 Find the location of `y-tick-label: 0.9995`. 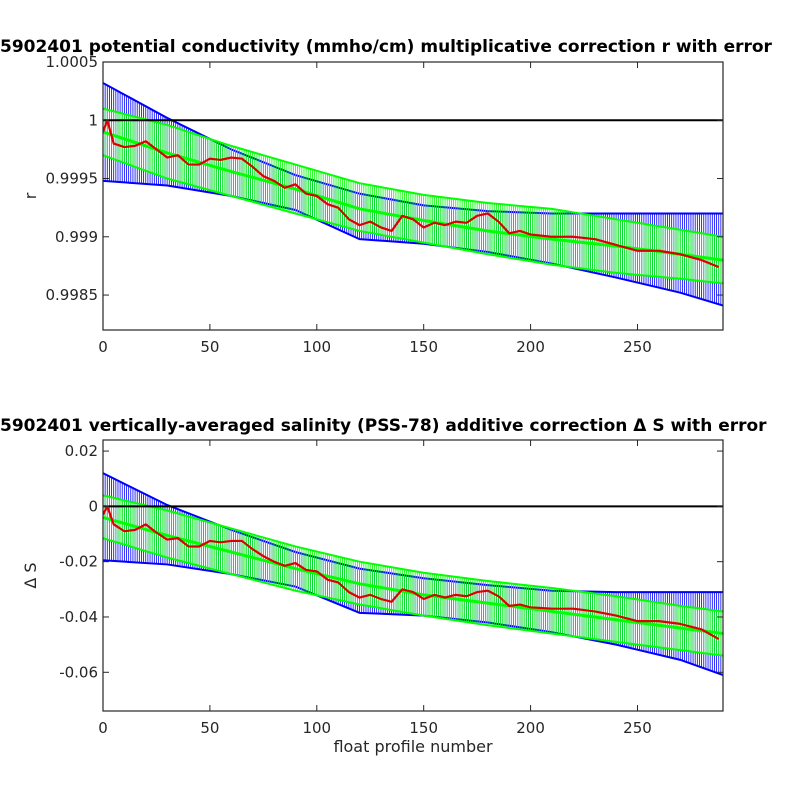

y-tick-label: 0.9995 is located at coordinates (72, 179).